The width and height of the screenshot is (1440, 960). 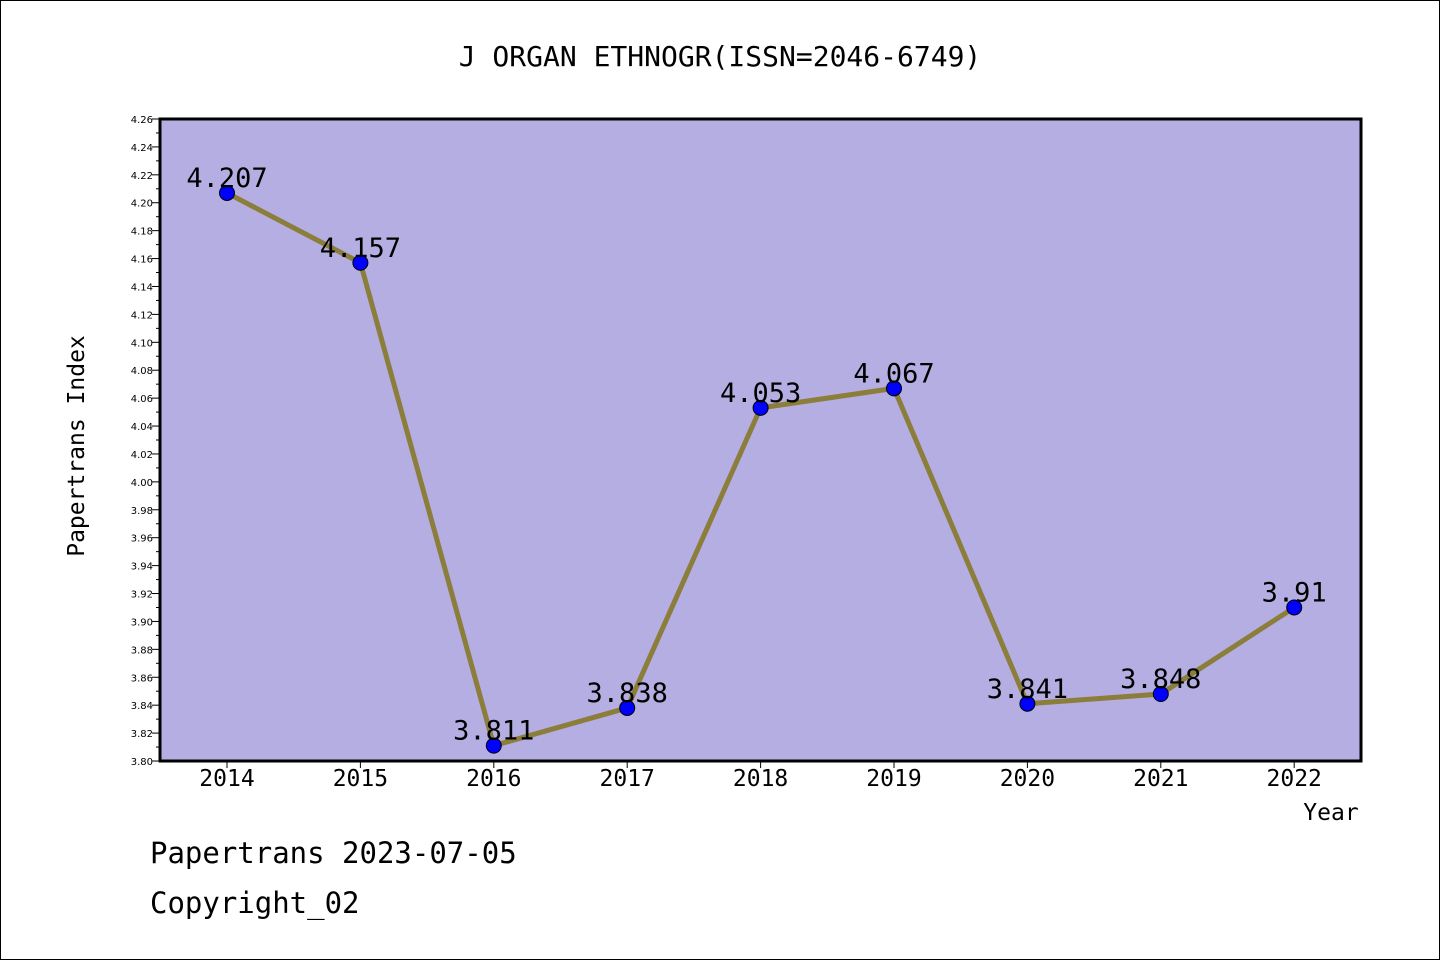 What do you see at coordinates (142, 287) in the screenshot?
I see `y-tick-label: 4.14` at bounding box center [142, 287].